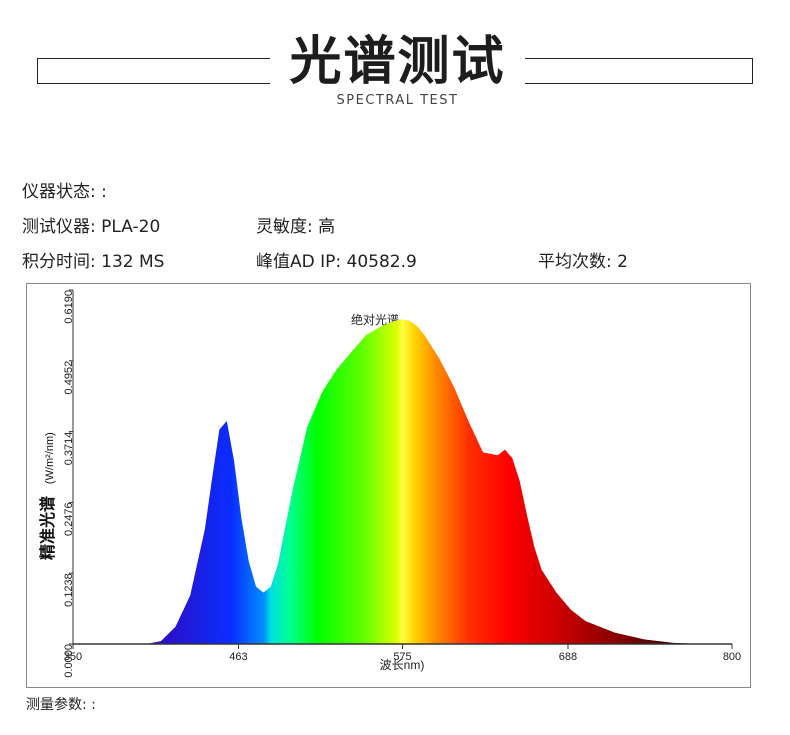 The height and width of the screenshot is (735, 790). Describe the element at coordinates (73, 657) in the screenshot. I see `x-tick-label: 350` at that location.